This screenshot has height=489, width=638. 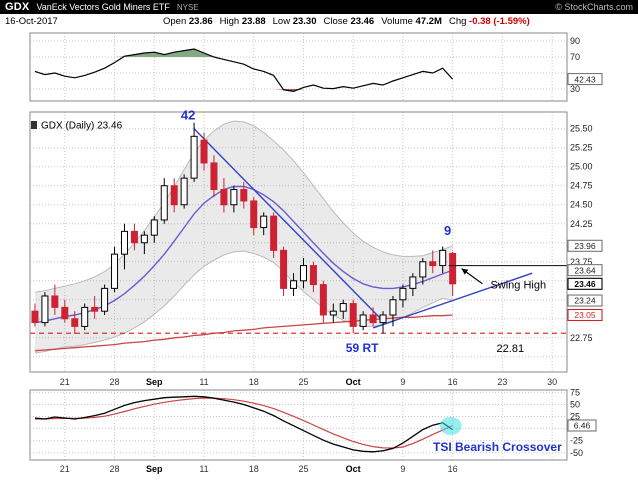 What do you see at coordinates (585, 79) in the screenshot?
I see `svg-text: 42.43` at bounding box center [585, 79].